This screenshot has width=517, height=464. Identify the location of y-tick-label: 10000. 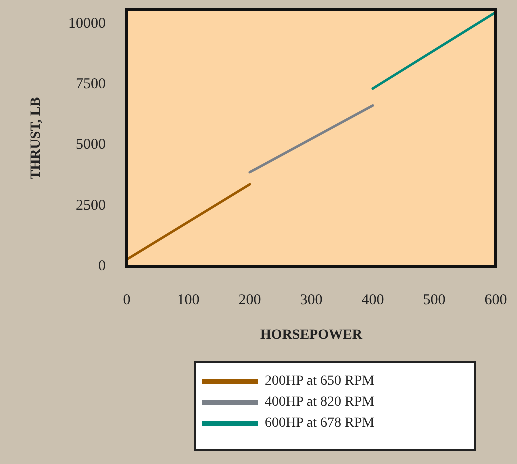
(87, 24).